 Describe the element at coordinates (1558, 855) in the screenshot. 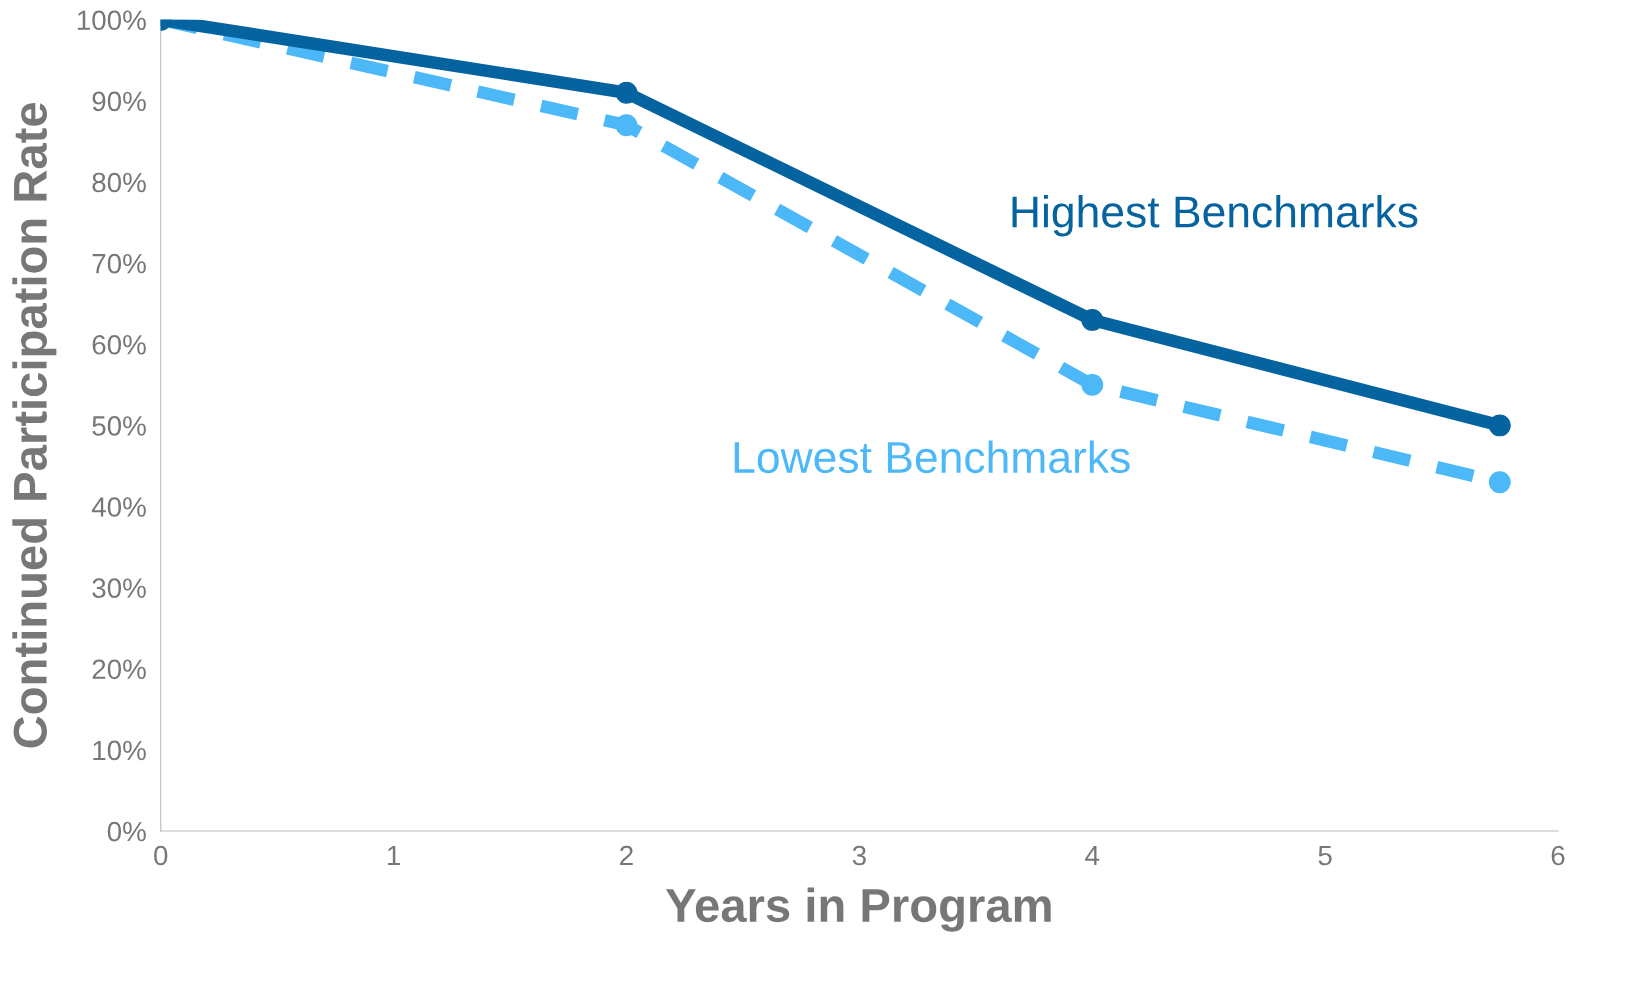

I see `x-tick-label: 6` at that location.